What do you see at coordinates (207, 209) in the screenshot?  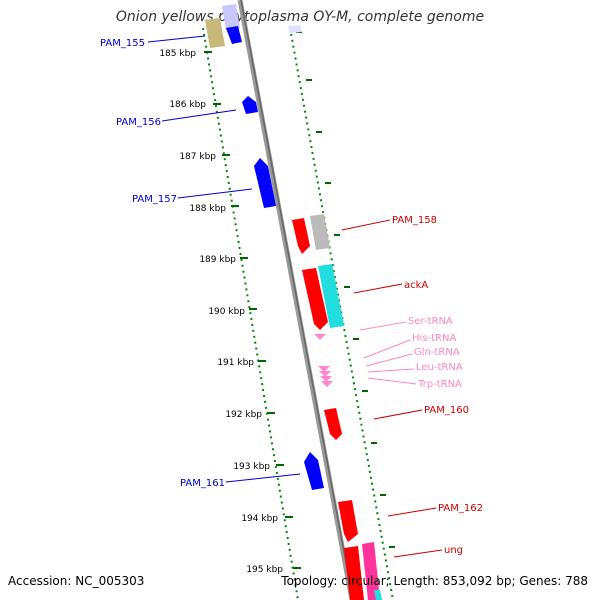 I see `scale-label: 188 kbp` at bounding box center [207, 209].